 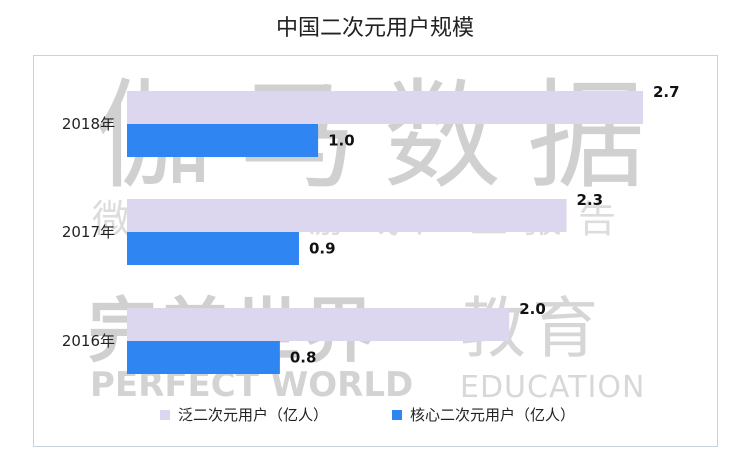 I want to click on legend-label-series2: 核心二次元用户（亿人）, so click(x=493, y=415).